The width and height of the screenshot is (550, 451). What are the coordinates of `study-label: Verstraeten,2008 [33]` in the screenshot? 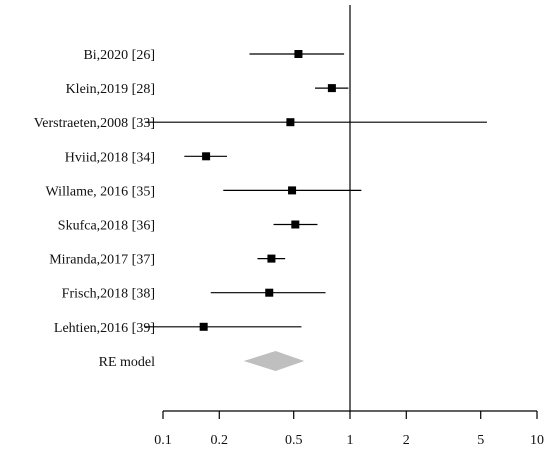 It's located at (94, 123).